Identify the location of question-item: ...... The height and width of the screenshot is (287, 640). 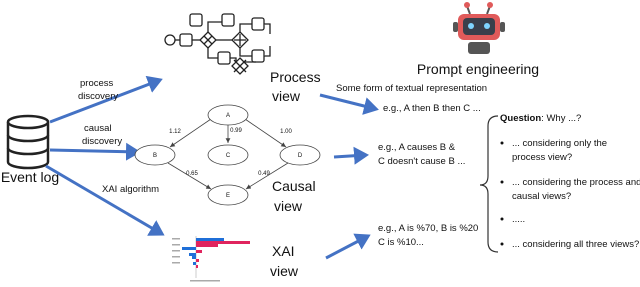
(518, 219).